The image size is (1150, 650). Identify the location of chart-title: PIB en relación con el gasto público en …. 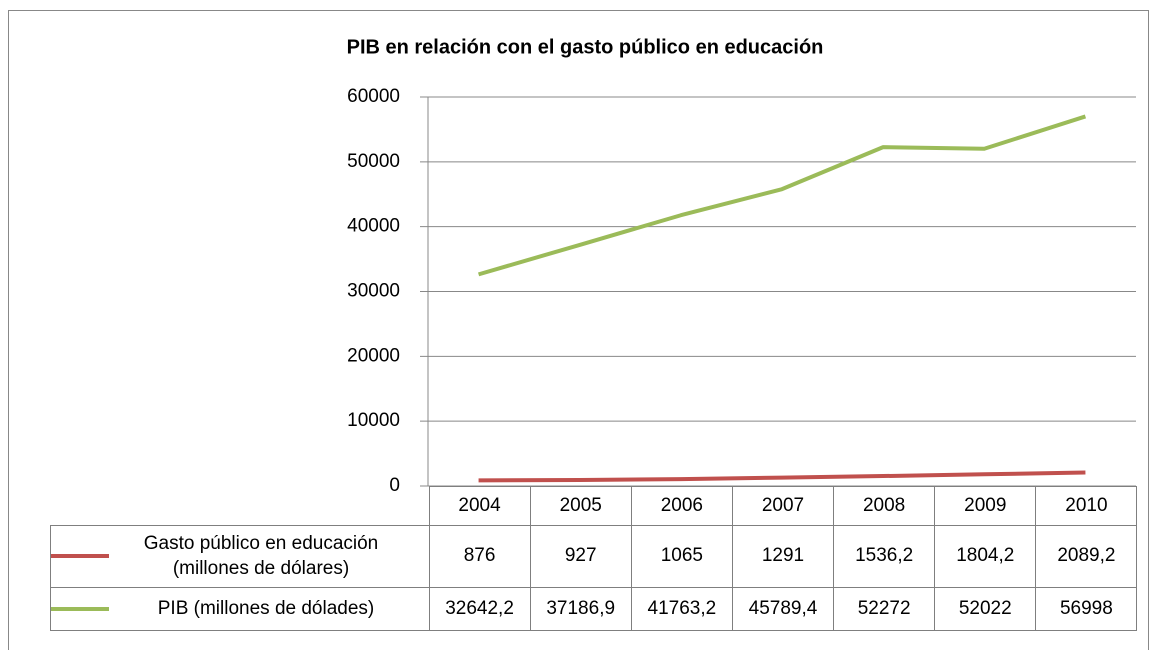
(585, 47).